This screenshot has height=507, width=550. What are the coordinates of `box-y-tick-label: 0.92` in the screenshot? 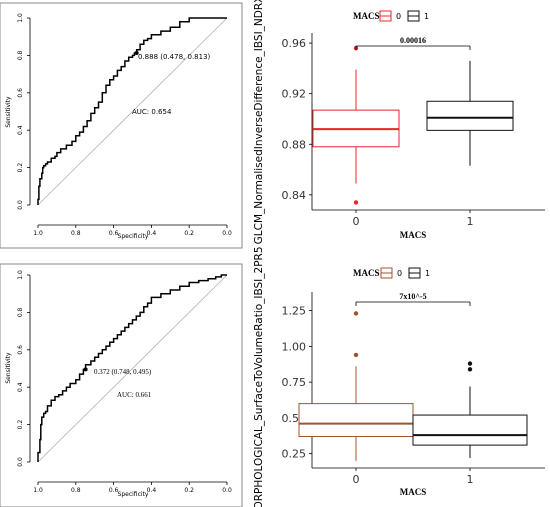 It's located at (294, 94).